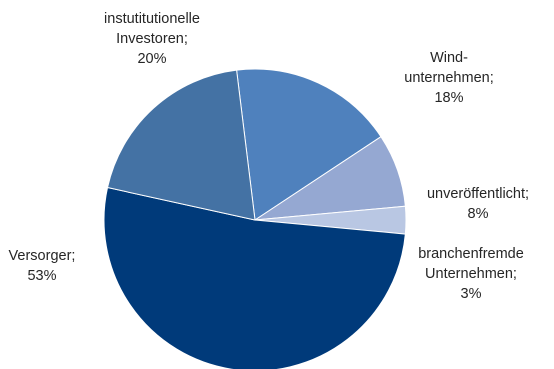 This screenshot has height=369, width=554. What do you see at coordinates (448, 98) in the screenshot?
I see `slice-label-line: 18%` at bounding box center [448, 98].